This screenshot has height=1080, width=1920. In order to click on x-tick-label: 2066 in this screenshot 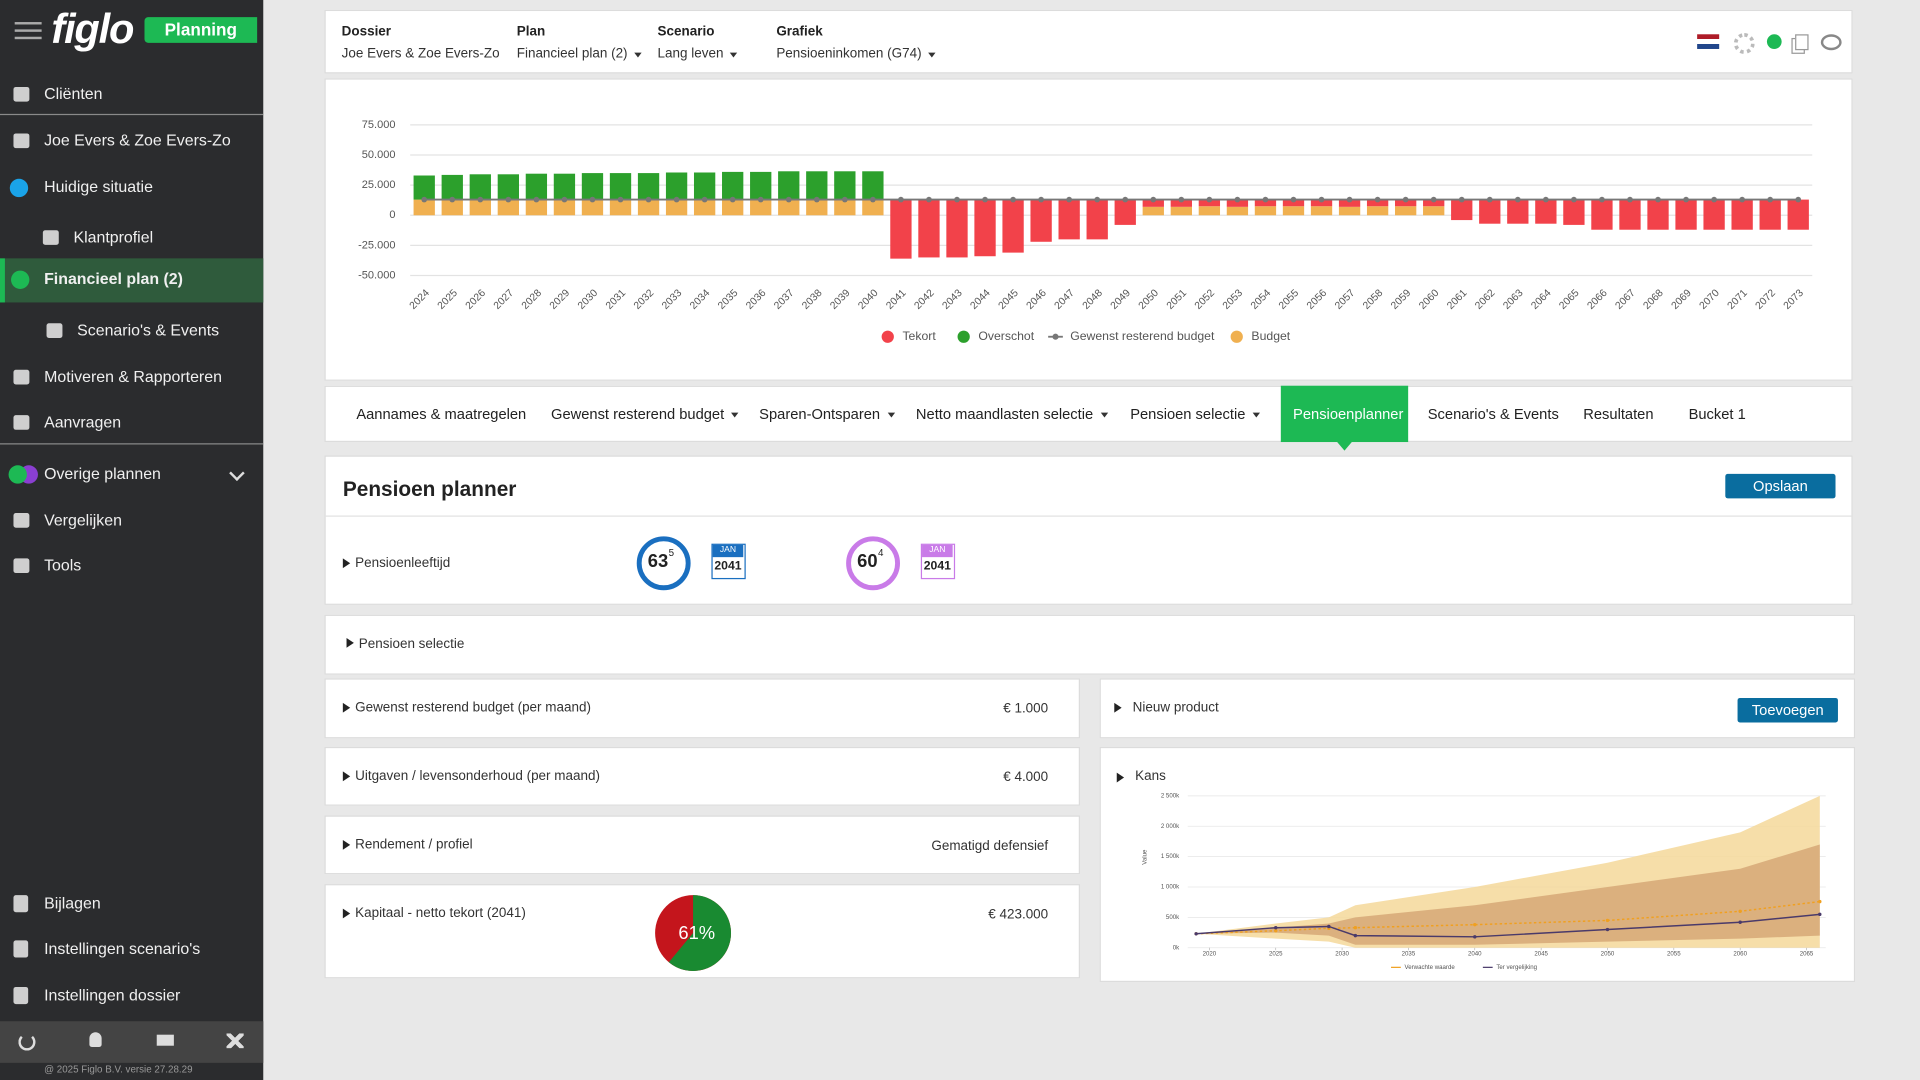, I will do `click(1598, 300)`.